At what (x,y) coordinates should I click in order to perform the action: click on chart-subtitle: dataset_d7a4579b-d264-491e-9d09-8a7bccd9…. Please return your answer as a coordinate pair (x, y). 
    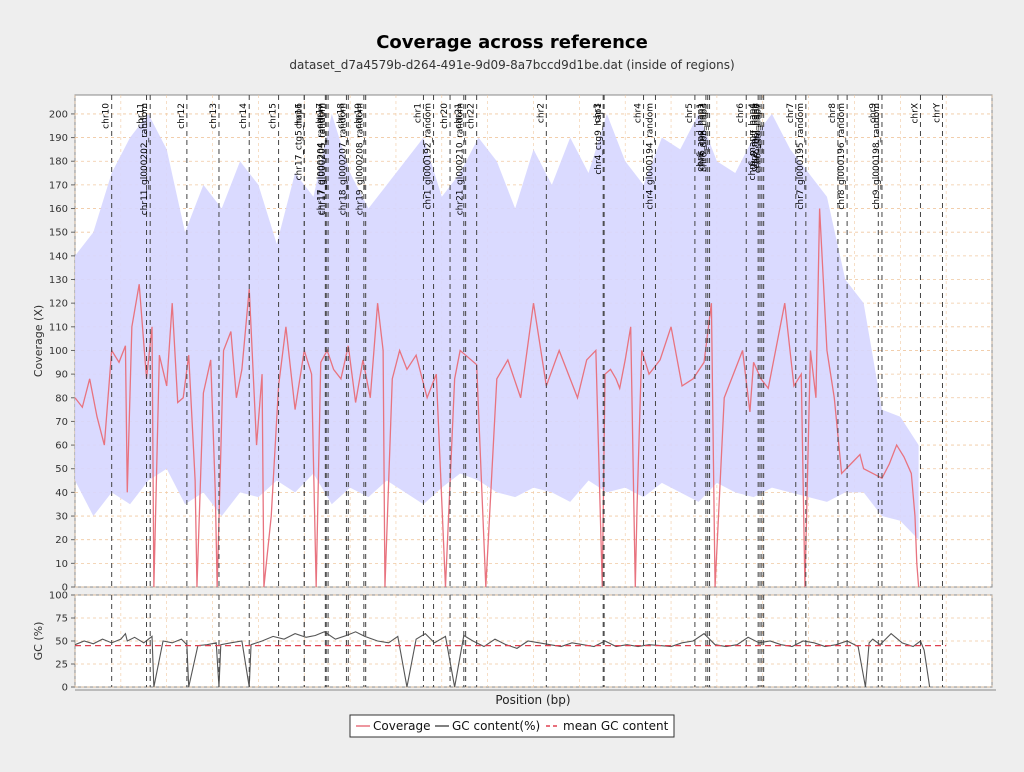
    Looking at the image, I should click on (511, 65).